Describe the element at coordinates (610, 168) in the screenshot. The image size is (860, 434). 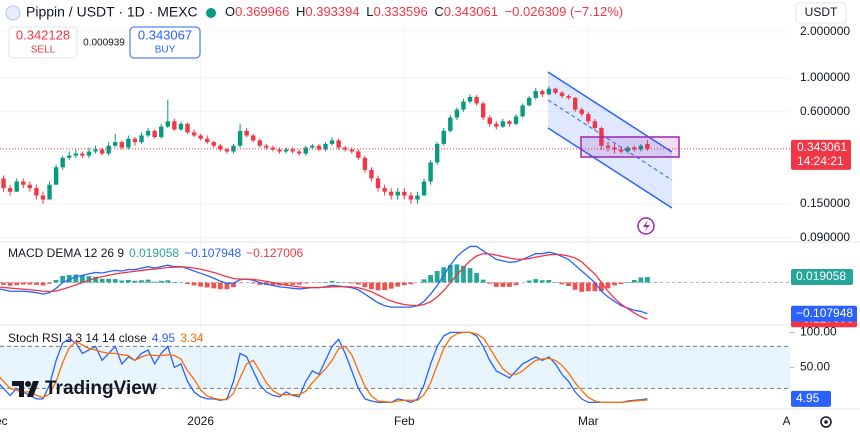
I see `channel-lower` at that location.